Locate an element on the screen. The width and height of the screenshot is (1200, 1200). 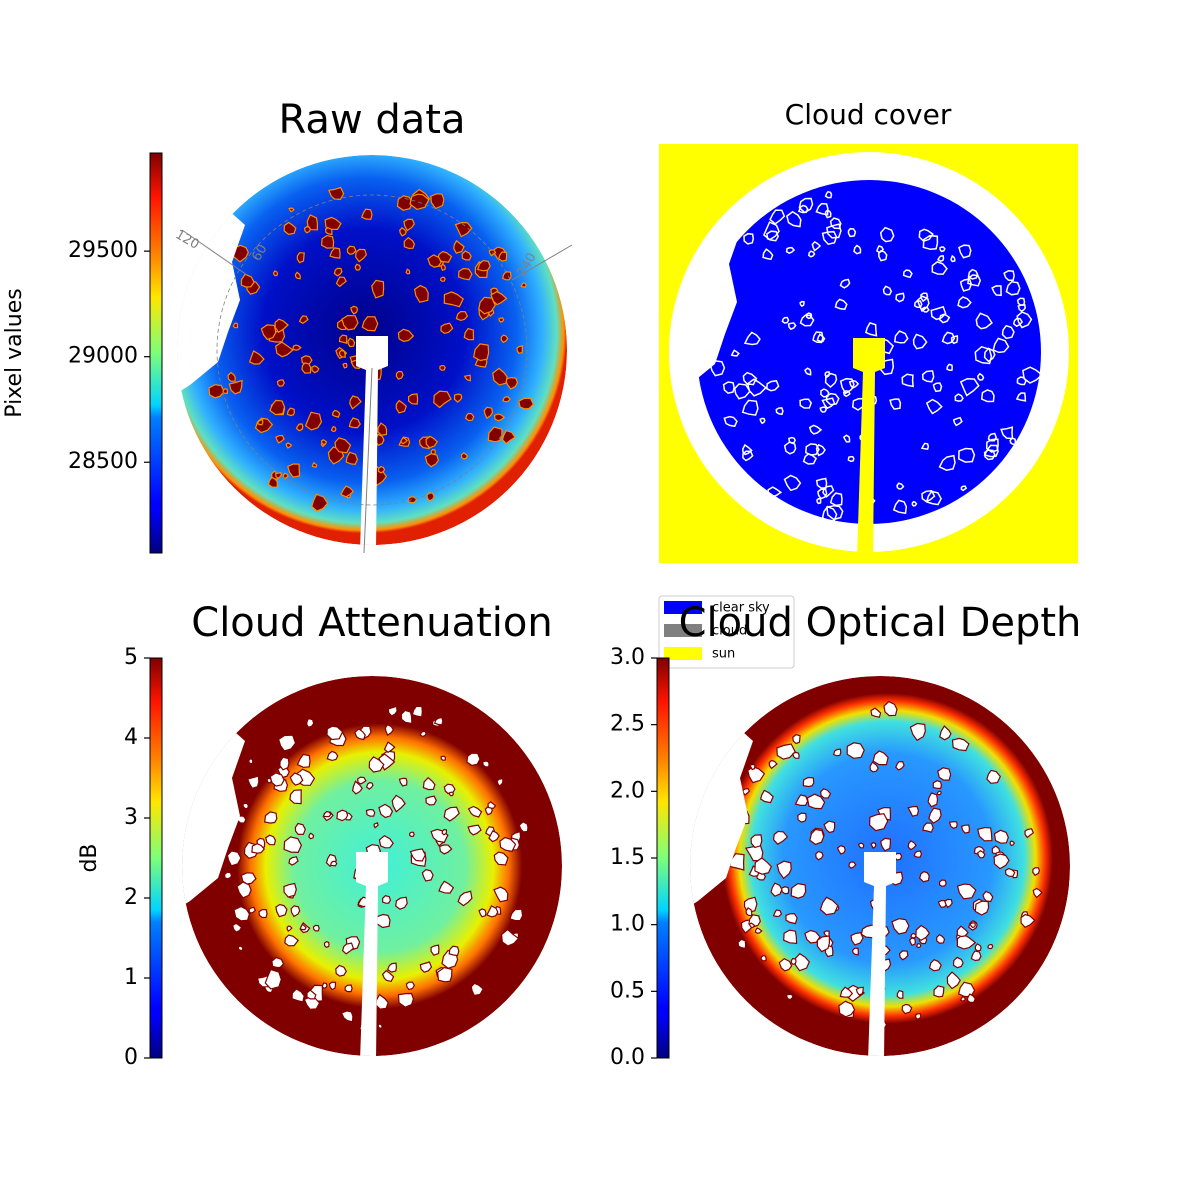
colorbar-tick-label: 29500 is located at coordinates (103, 250).